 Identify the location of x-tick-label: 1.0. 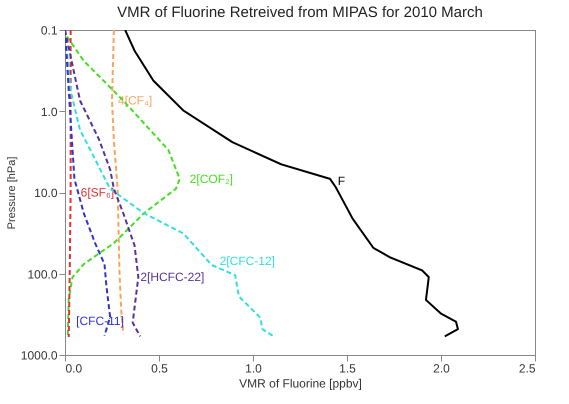
(253, 369).